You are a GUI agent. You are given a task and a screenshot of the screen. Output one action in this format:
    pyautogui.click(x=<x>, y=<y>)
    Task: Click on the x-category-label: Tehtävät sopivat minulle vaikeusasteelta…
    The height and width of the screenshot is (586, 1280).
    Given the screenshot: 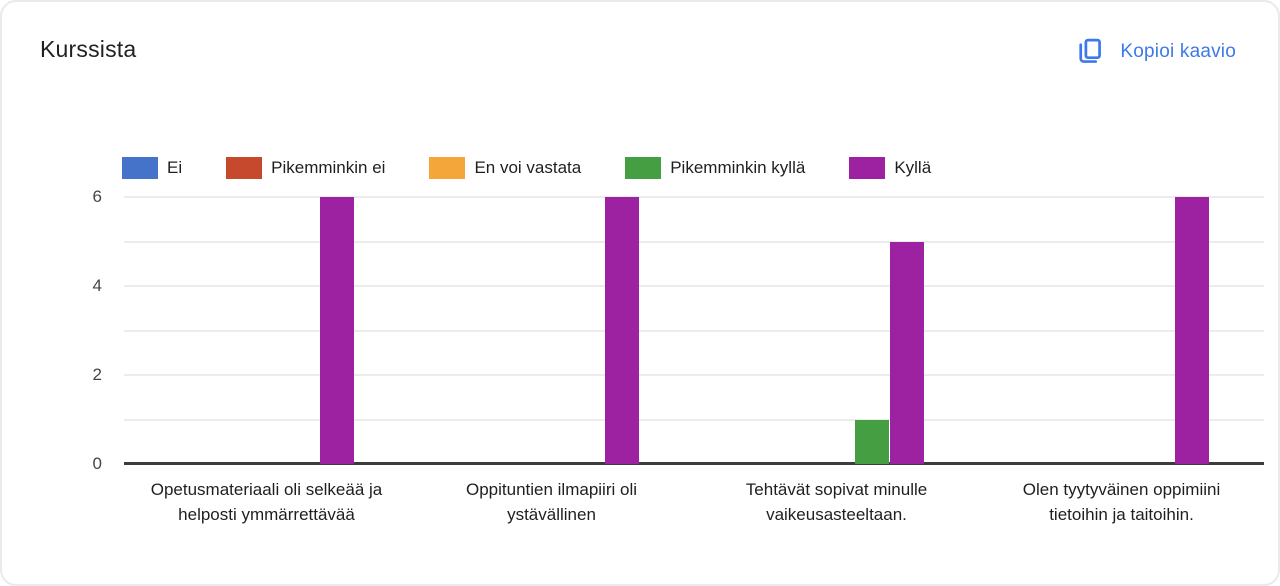 What is the action you would take?
    pyautogui.click(x=836, y=502)
    